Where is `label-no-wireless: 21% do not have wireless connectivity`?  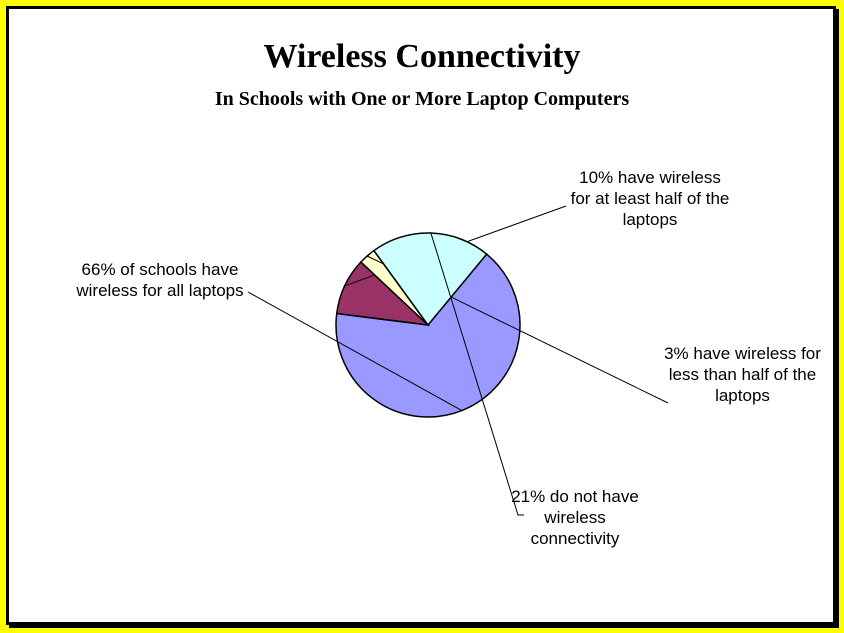 label-no-wireless: 21% do not have wireless connectivity is located at coordinates (575, 517).